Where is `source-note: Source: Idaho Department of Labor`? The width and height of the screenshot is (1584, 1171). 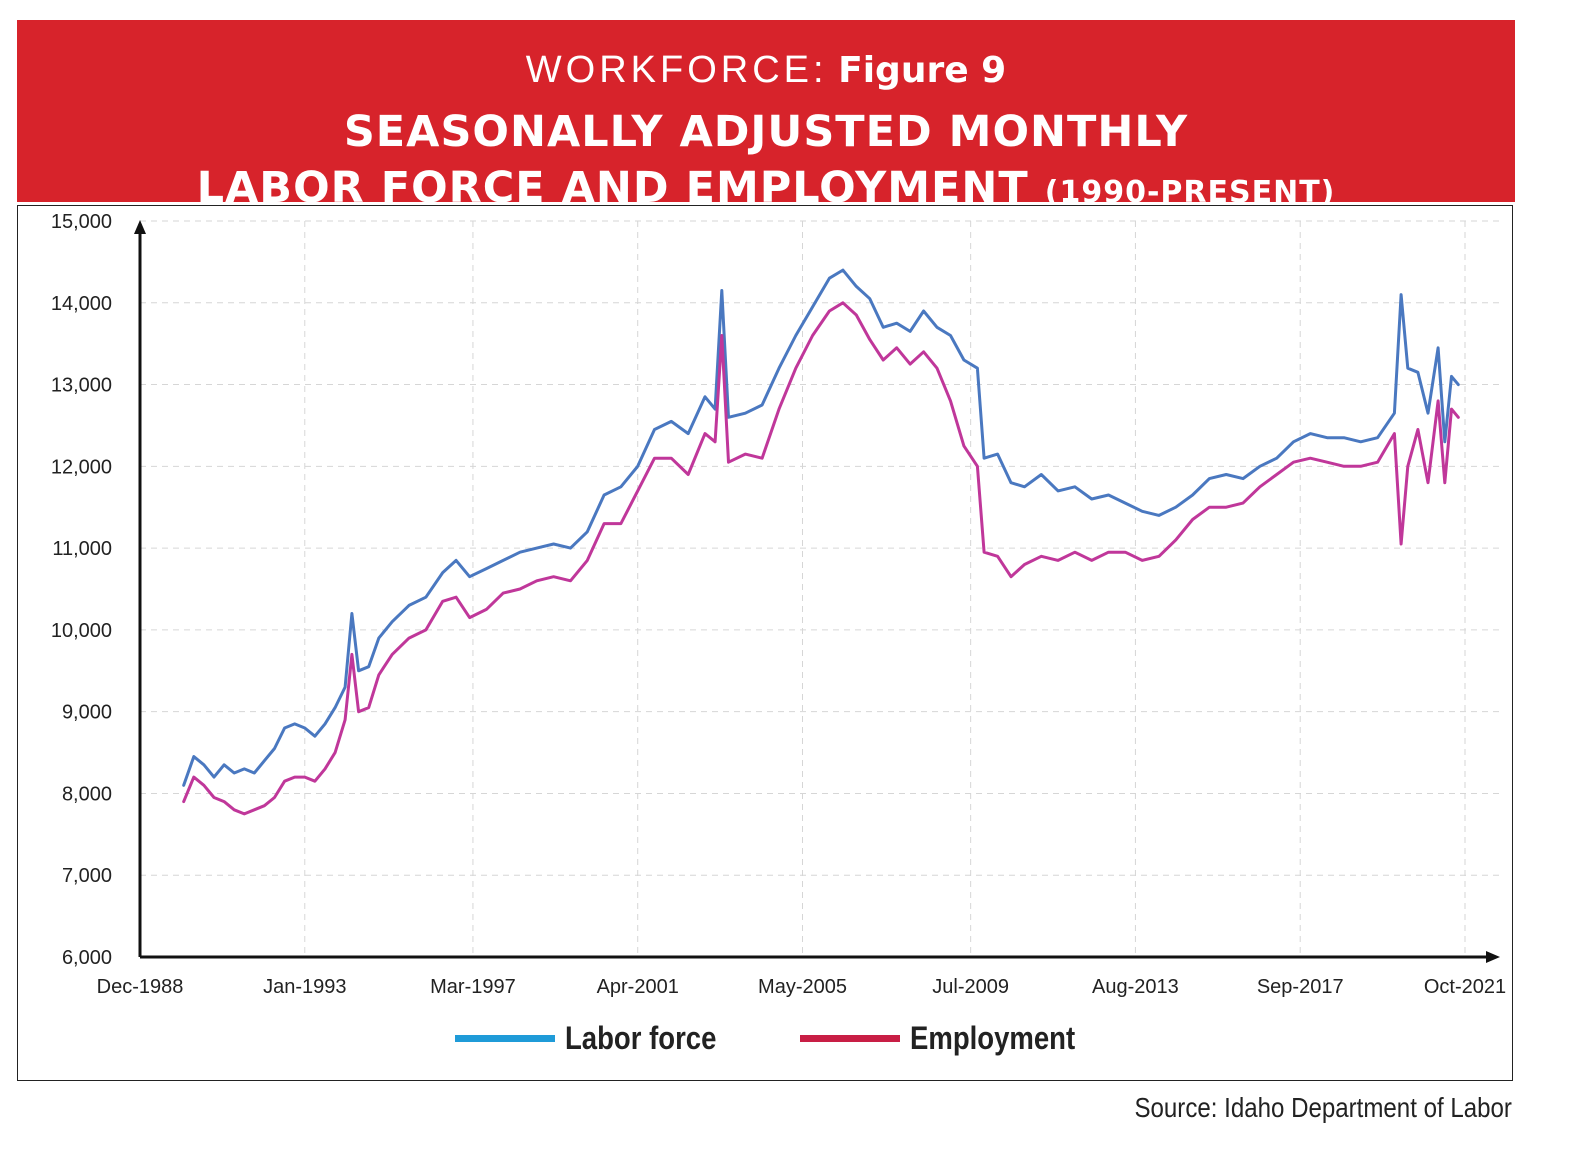
source-note: Source: Idaho Department of Labor is located at coordinates (1323, 1107).